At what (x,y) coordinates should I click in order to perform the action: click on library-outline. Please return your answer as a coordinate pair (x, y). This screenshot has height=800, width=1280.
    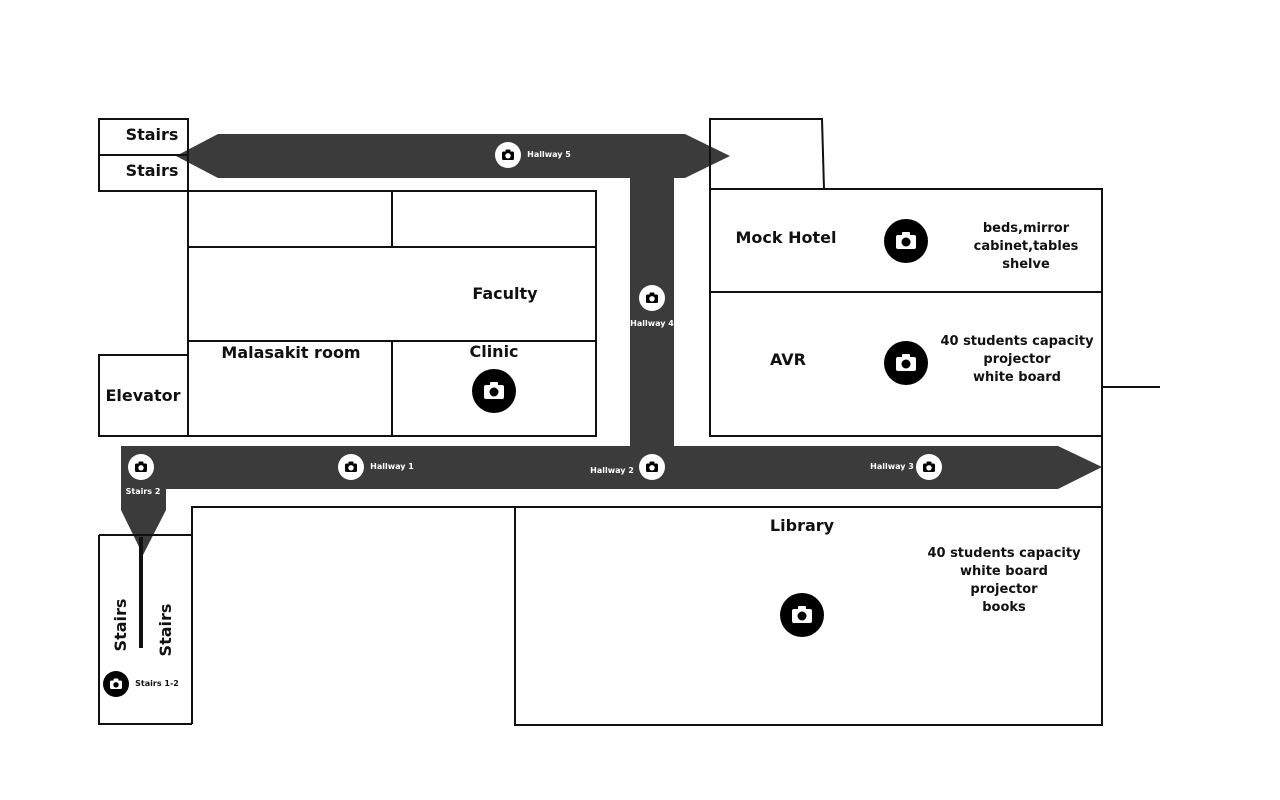
    Looking at the image, I should click on (808, 616).